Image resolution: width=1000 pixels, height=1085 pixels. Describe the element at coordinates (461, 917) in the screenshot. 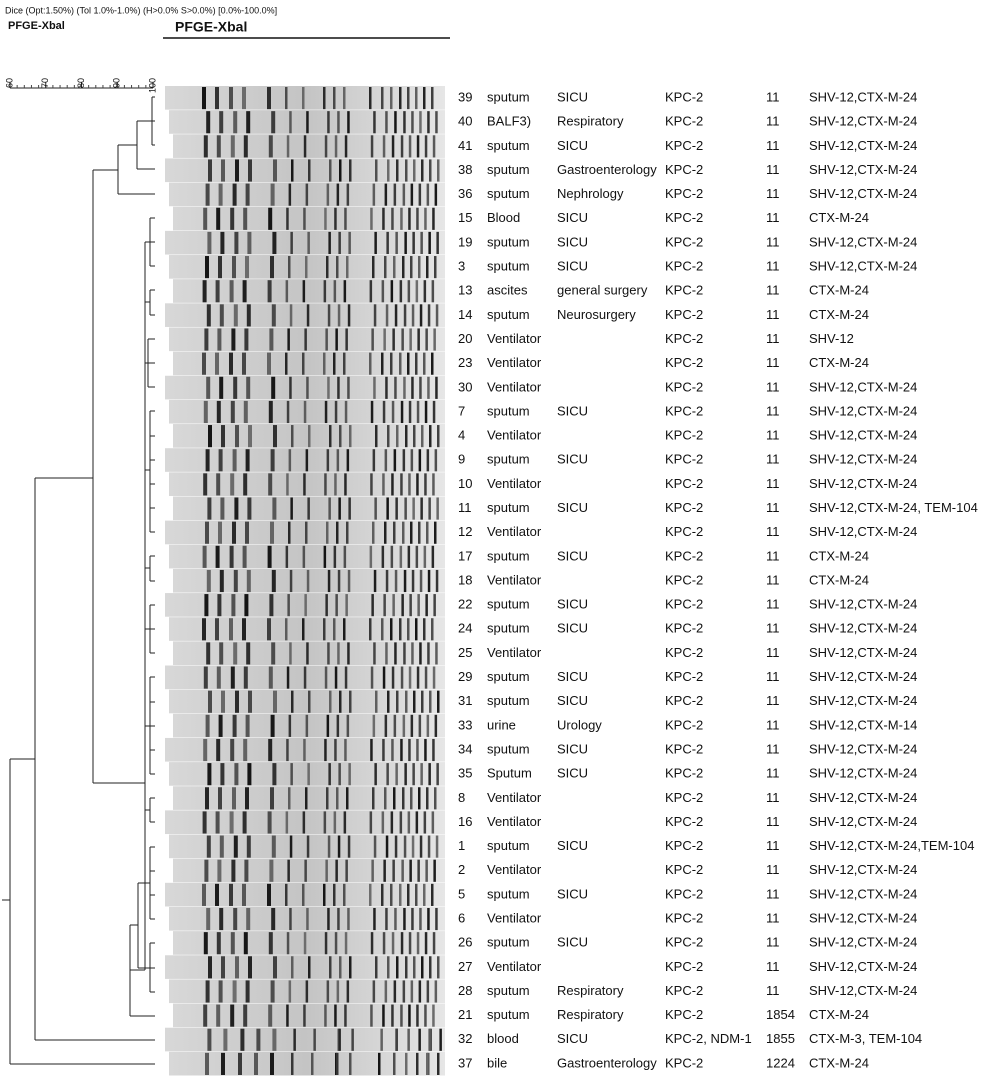

I see `cell-id: 6` at that location.